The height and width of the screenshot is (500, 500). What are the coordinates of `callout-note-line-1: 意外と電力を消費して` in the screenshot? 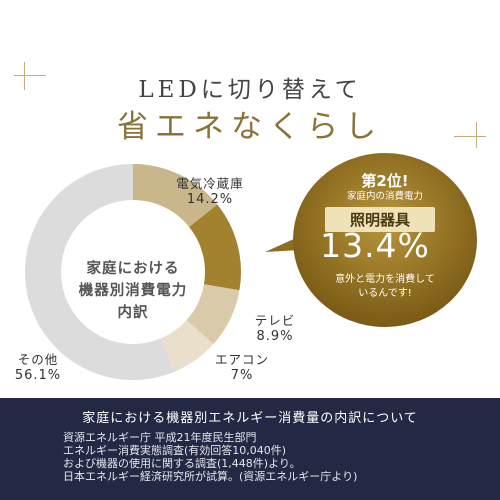 It's located at (385, 279).